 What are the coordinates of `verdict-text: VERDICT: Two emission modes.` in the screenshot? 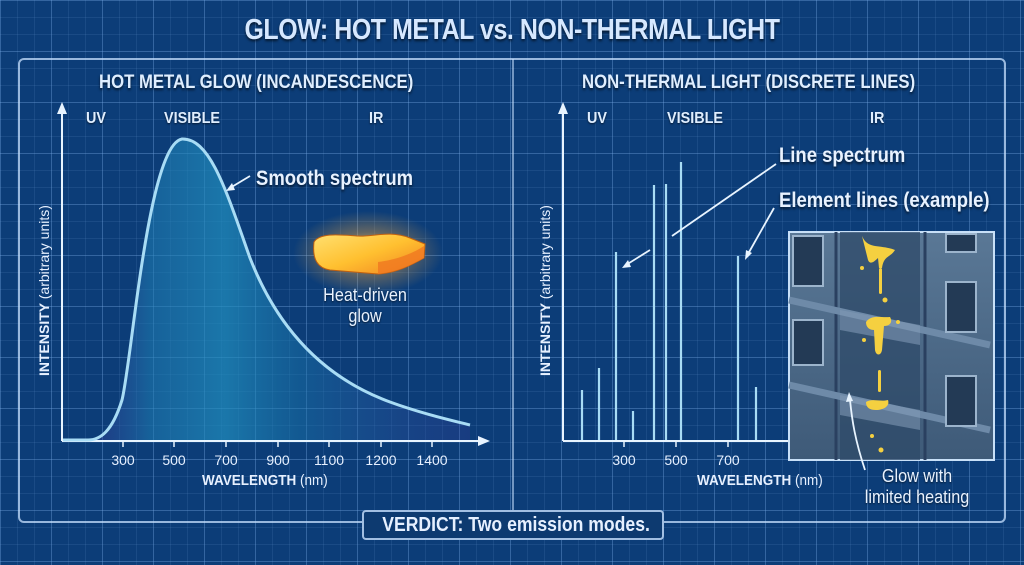 It's located at (516, 525).